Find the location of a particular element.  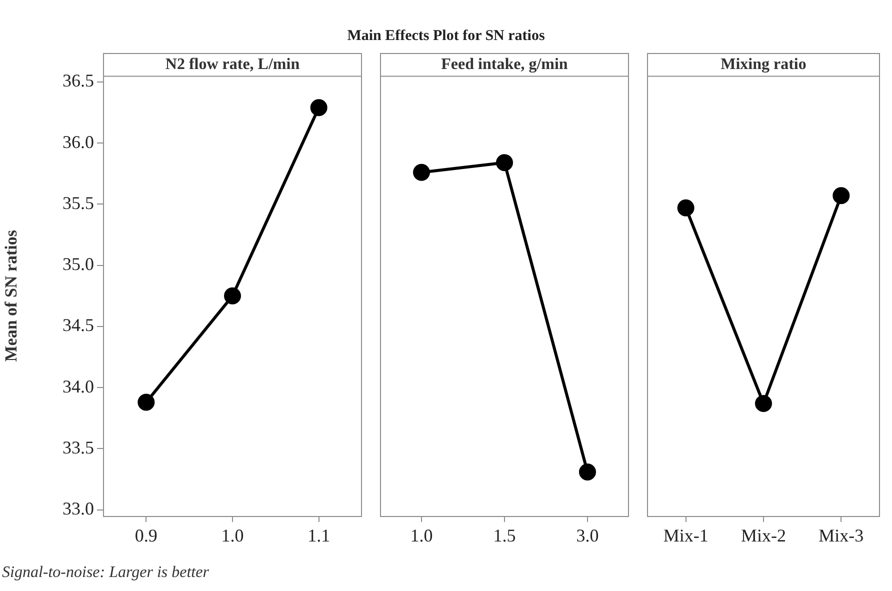

text: Main Effects Plot for SN ratios is located at coordinates (446, 36).